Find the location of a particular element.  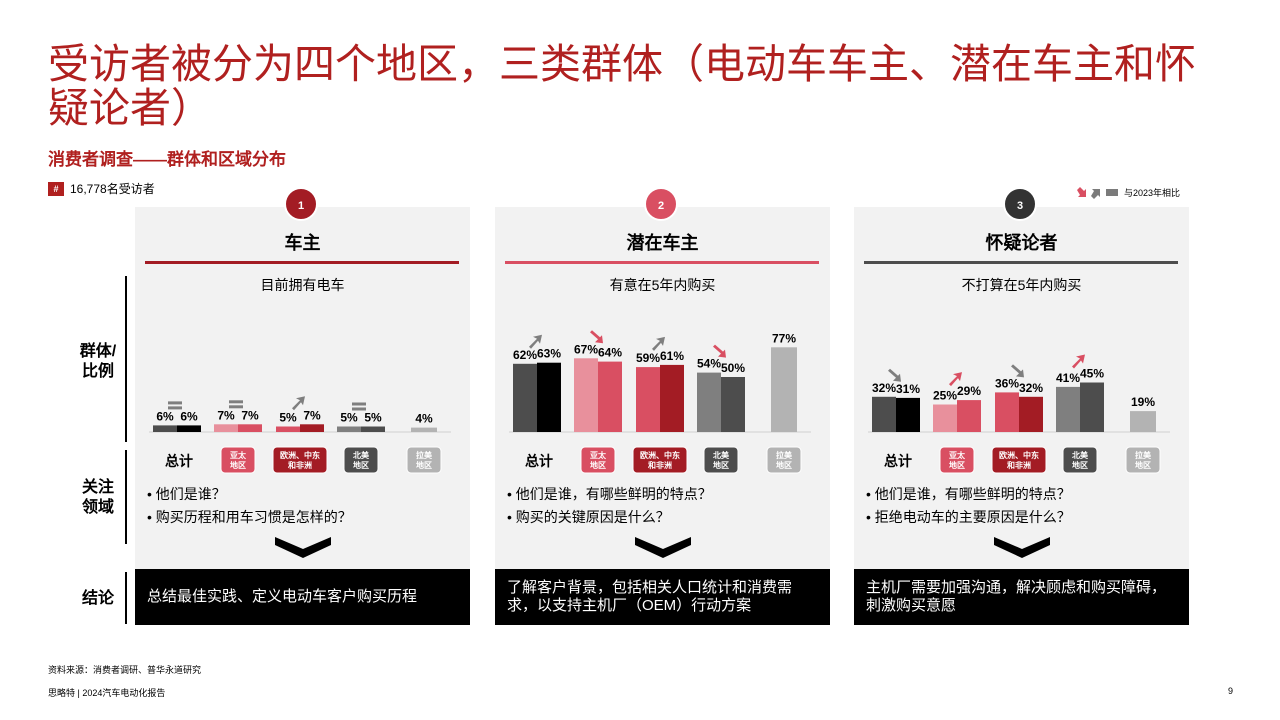

respondent-count: # 16,778名受访者 is located at coordinates (101, 188).